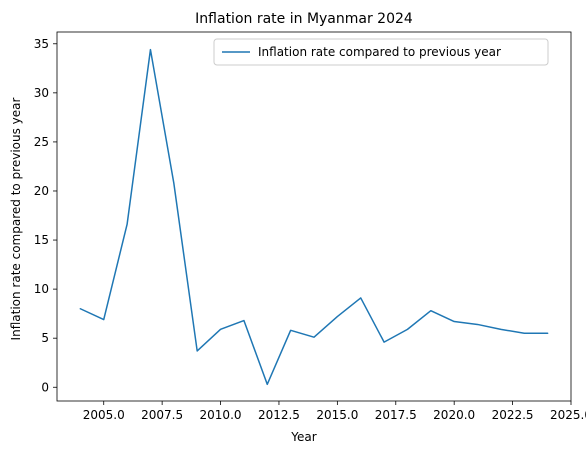 Image resolution: width=586 pixels, height=455 pixels. Describe the element at coordinates (513, 415) in the screenshot. I see `x-tick-label: 2022.5` at that location.